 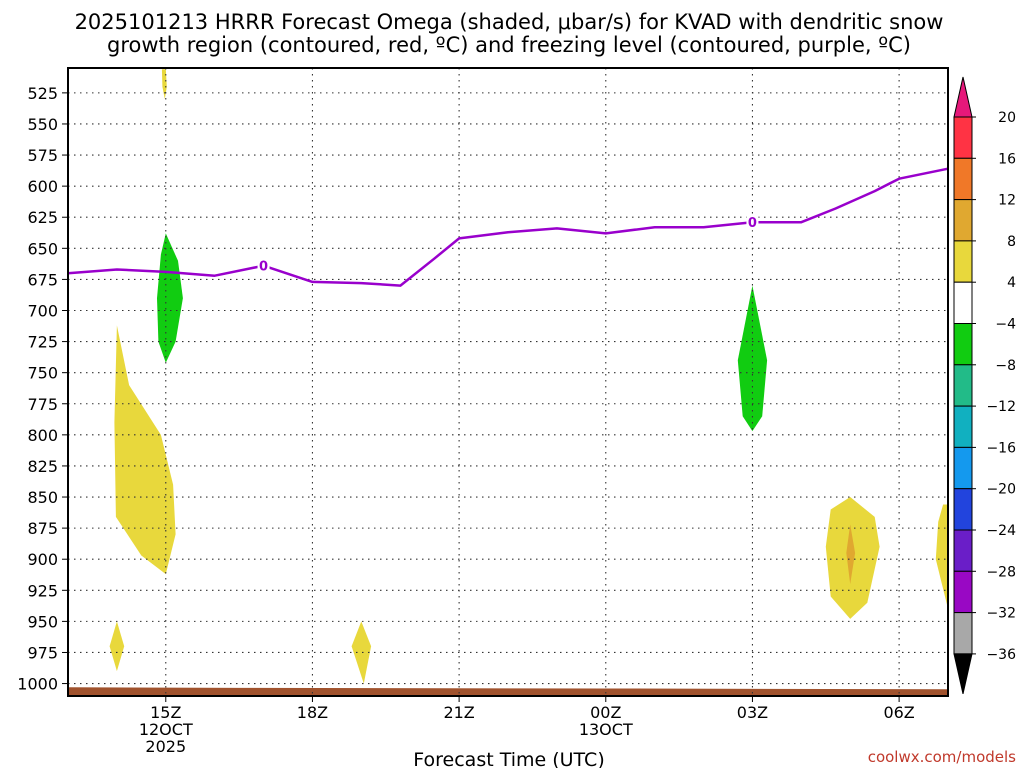 What do you see at coordinates (1001, 531) in the screenshot?
I see `colorbar-tick-label: −24` at bounding box center [1001, 531].